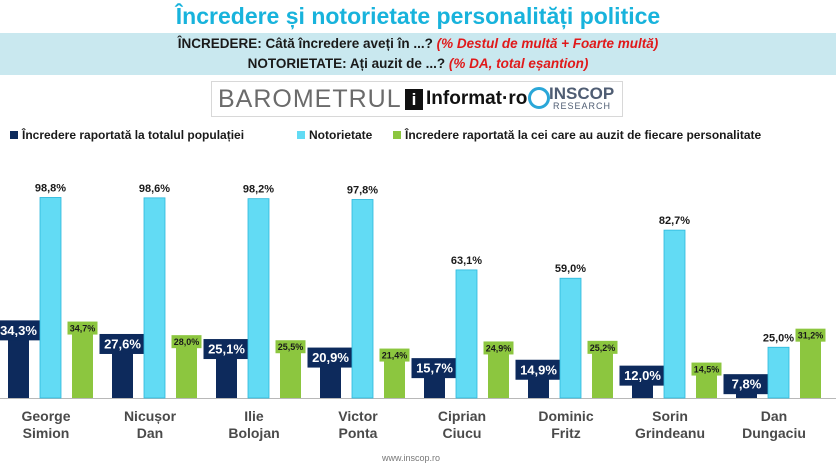 The image size is (836, 463). I want to click on category-label: Dungaciu, so click(774, 433).